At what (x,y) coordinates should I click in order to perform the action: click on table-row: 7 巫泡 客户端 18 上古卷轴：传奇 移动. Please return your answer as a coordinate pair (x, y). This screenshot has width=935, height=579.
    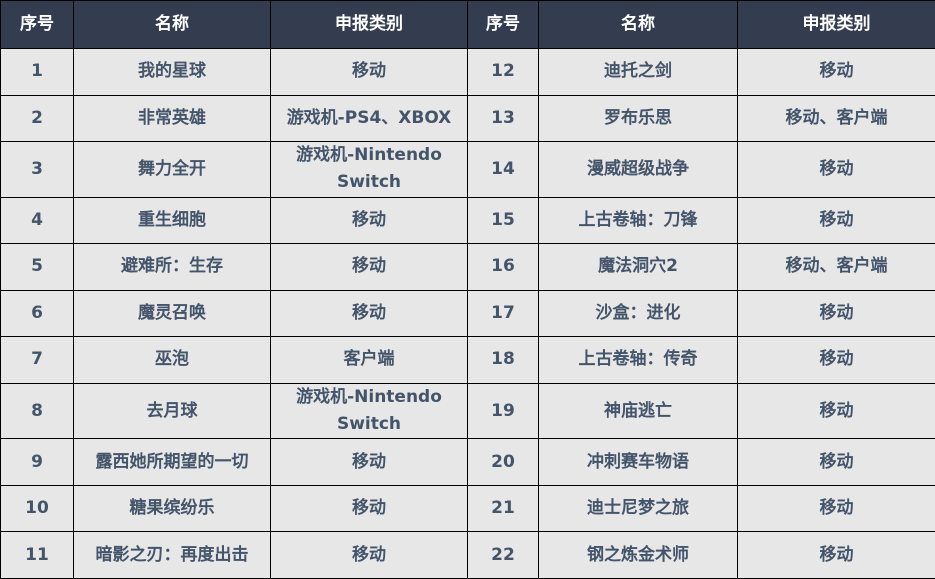
    Looking at the image, I should click on (467, 360).